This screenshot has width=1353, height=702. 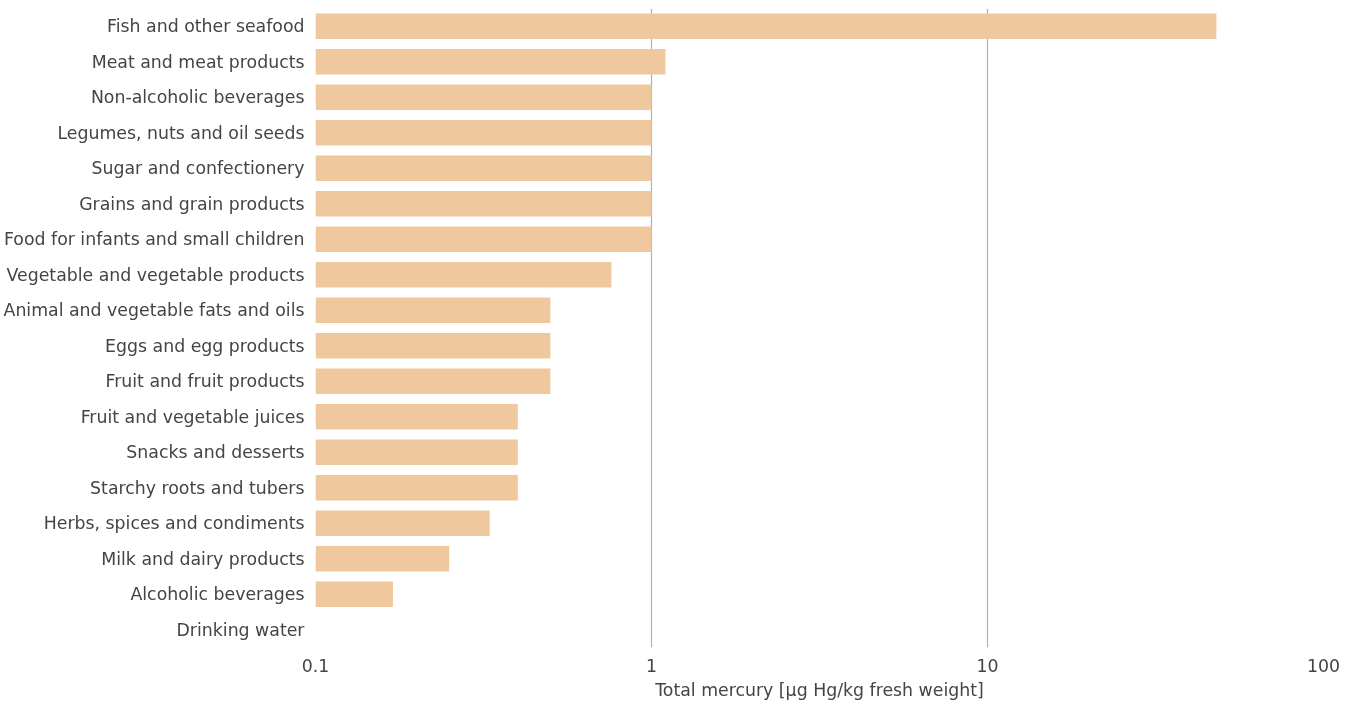 I want to click on x-axis-title: Total mercury [µg Hg/kg fresh weight], so click(x=819, y=689).